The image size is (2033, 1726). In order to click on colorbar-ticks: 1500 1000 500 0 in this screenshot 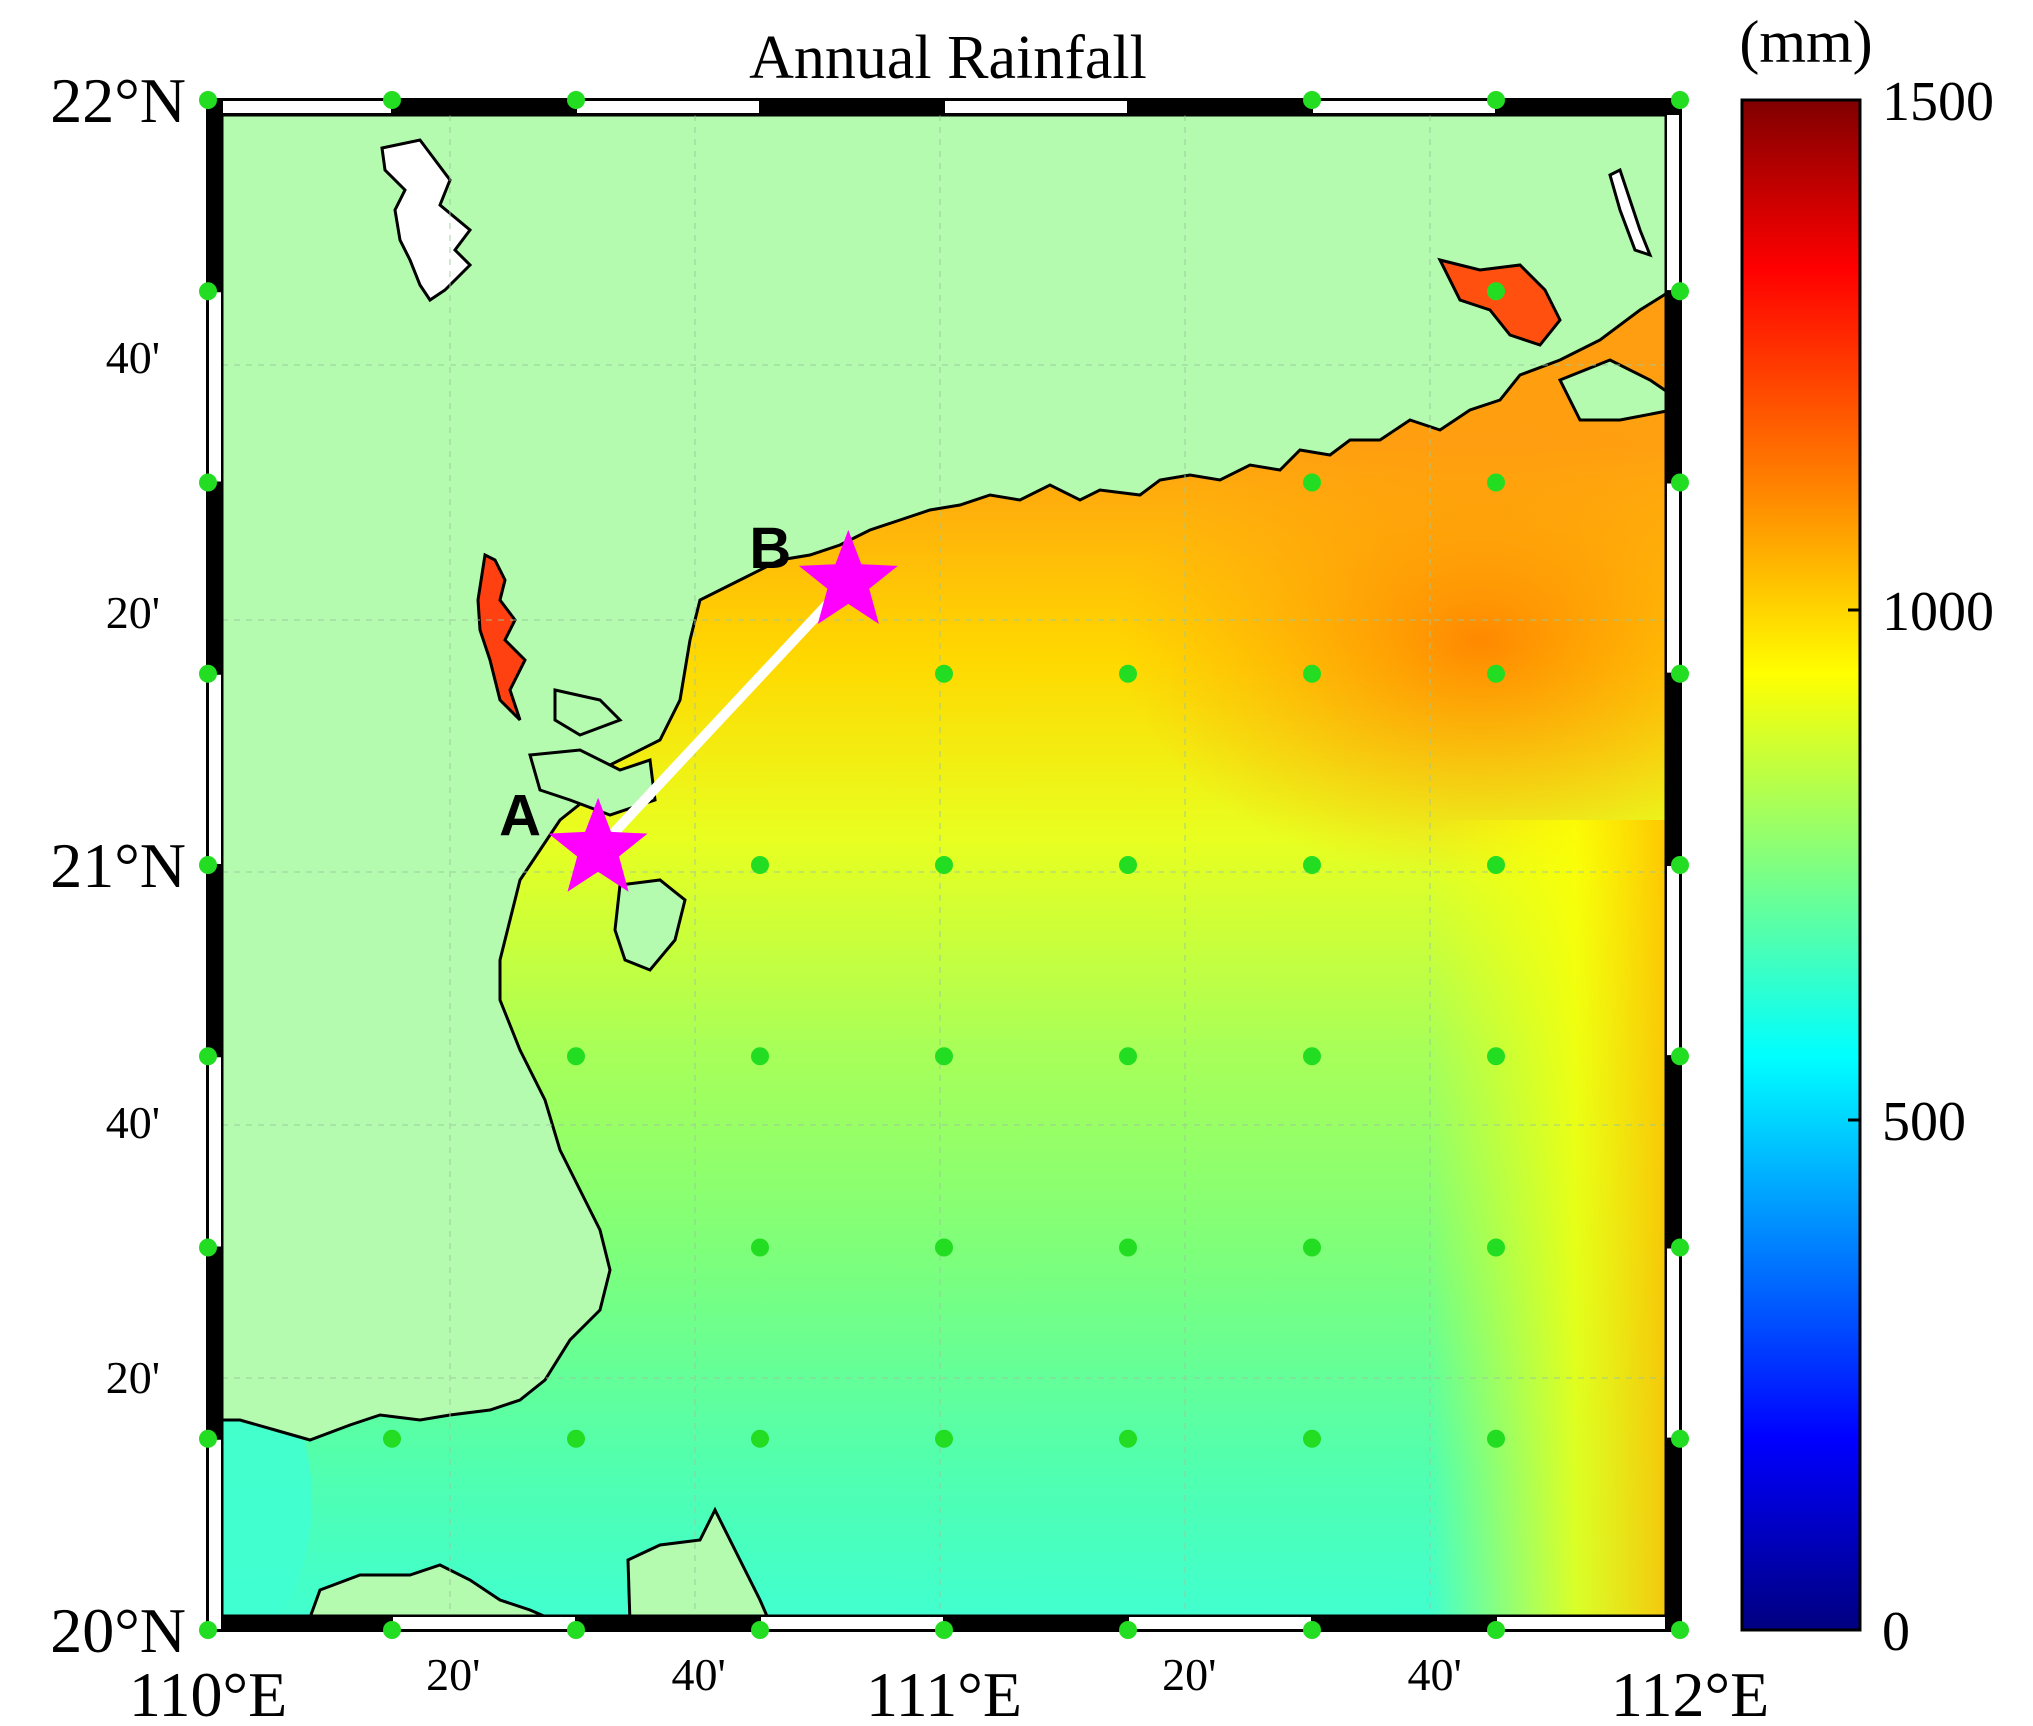, I will do `click(1921, 867)`.